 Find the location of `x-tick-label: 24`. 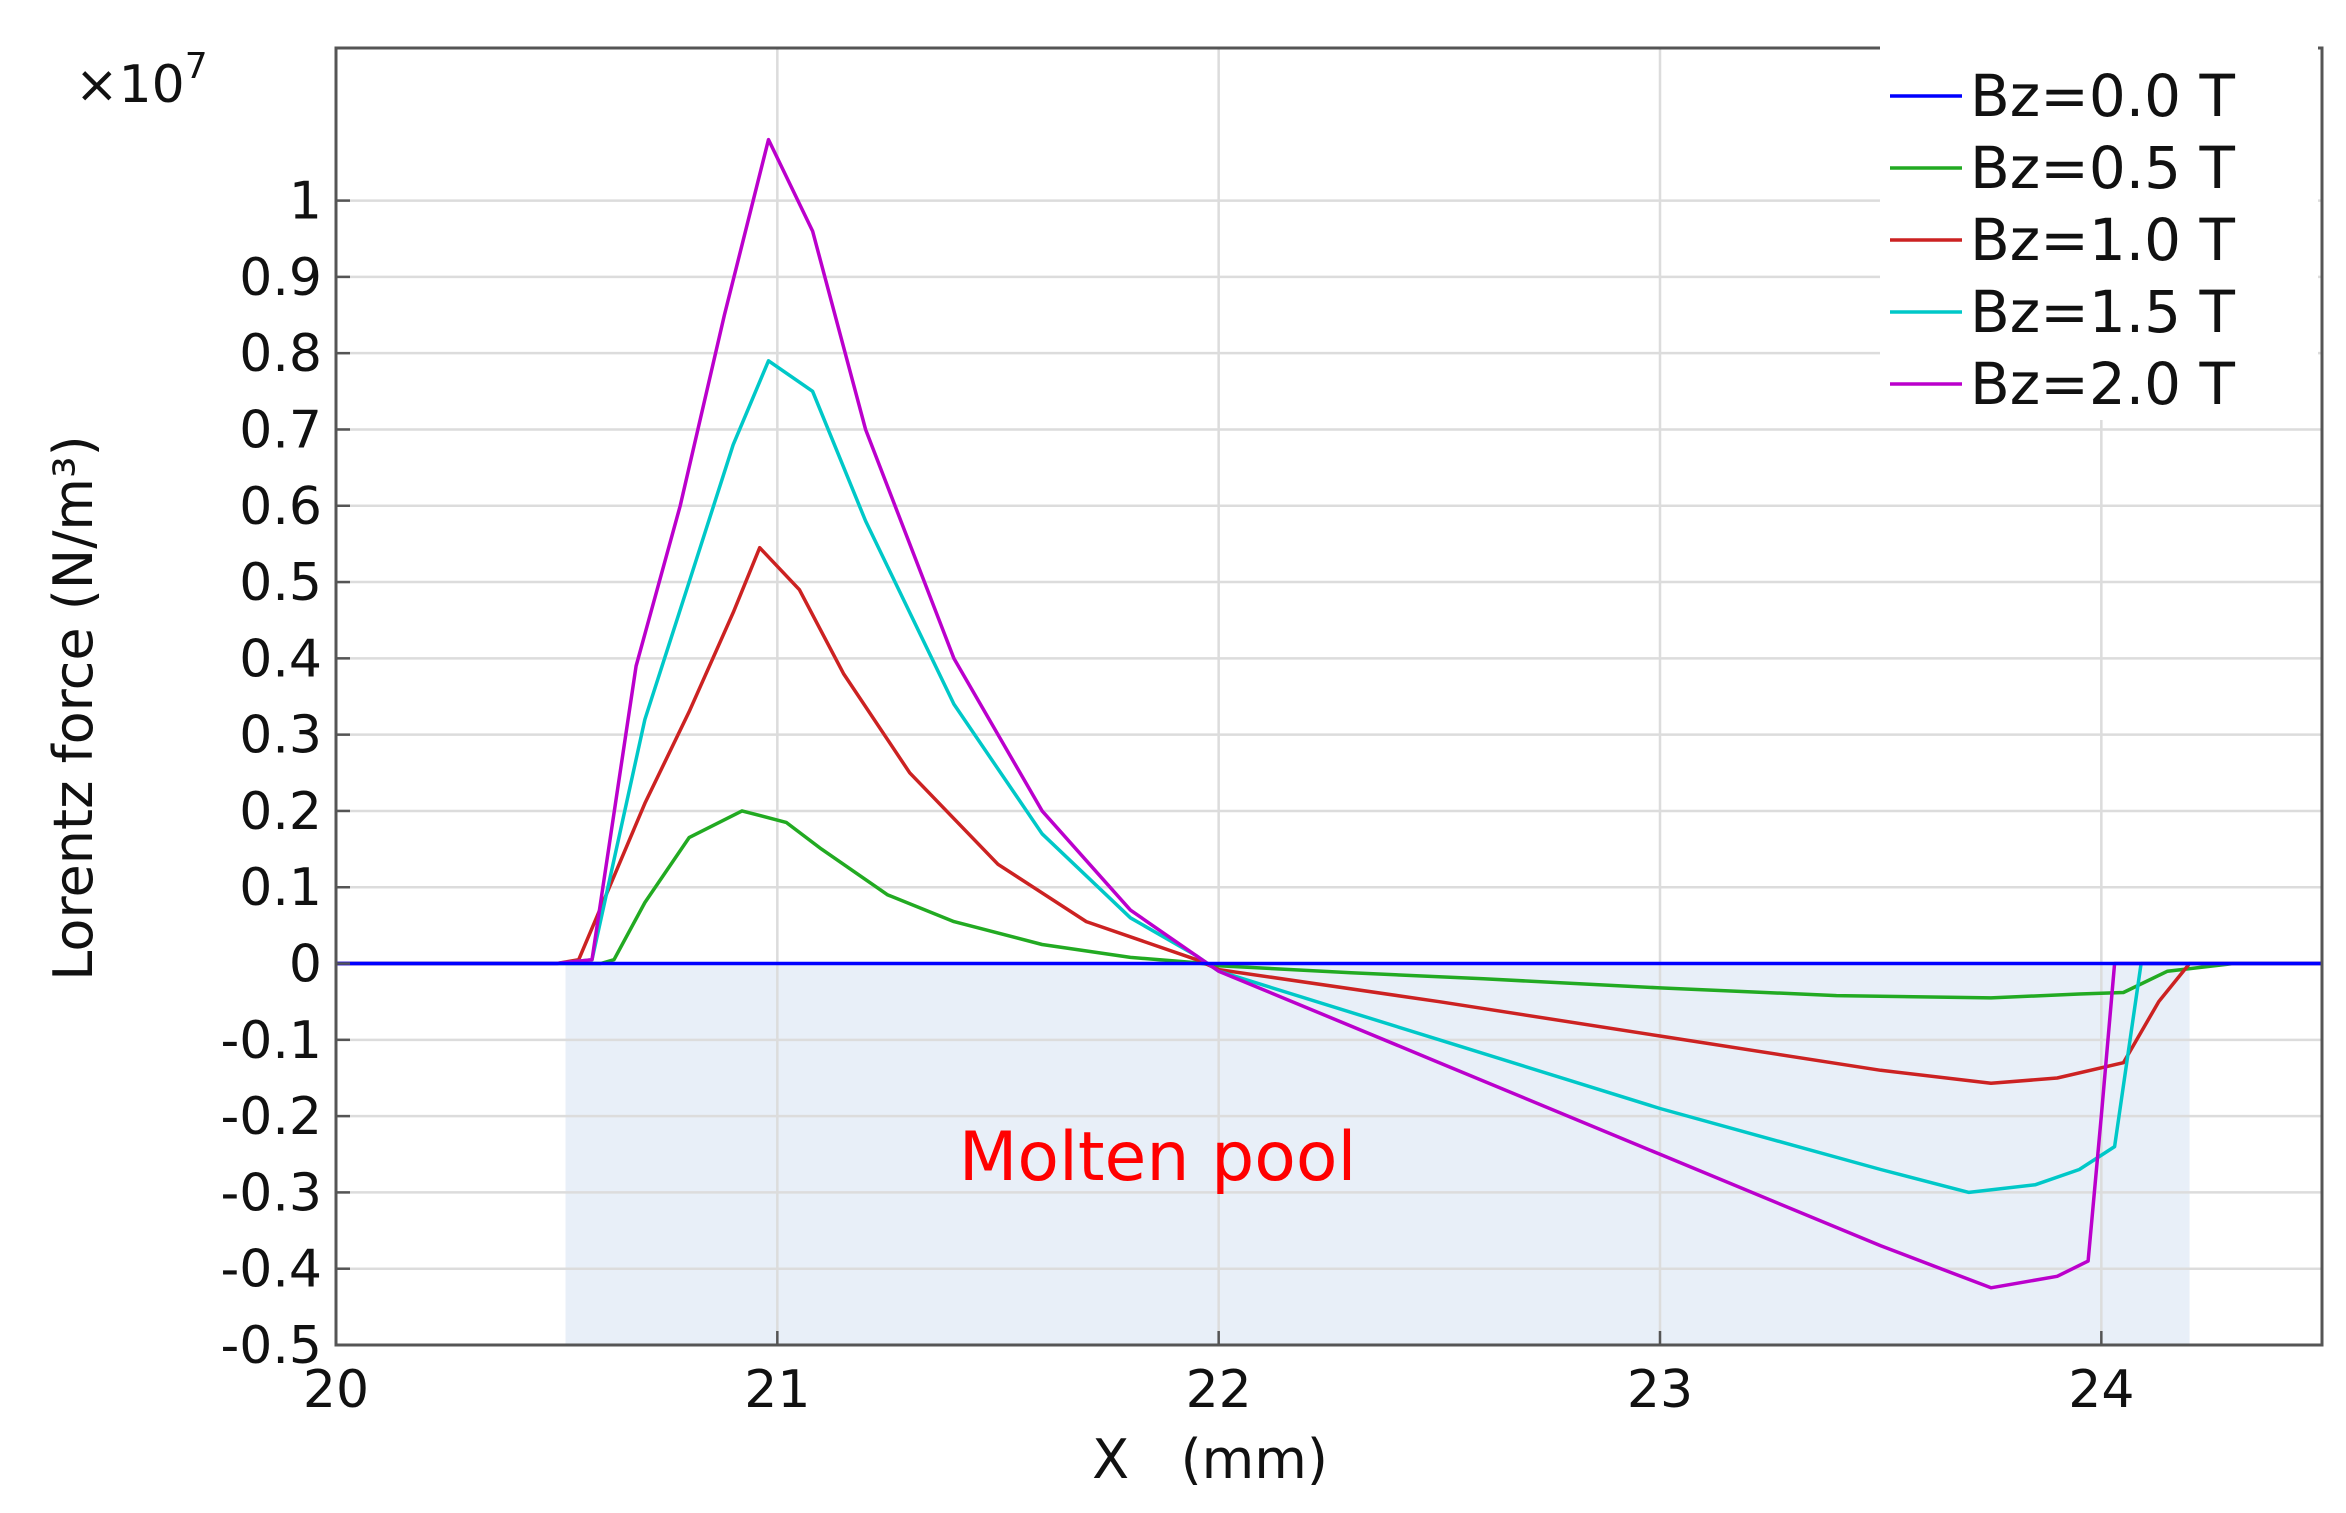

x-tick-label: 24 is located at coordinates (2101, 1390).